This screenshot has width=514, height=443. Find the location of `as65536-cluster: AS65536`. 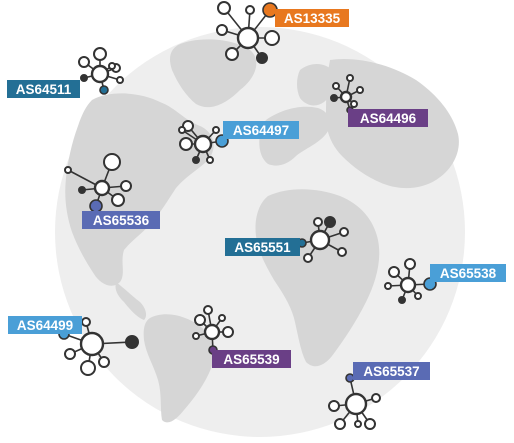

as65536-cluster: AS65536 is located at coordinates (112, 191).